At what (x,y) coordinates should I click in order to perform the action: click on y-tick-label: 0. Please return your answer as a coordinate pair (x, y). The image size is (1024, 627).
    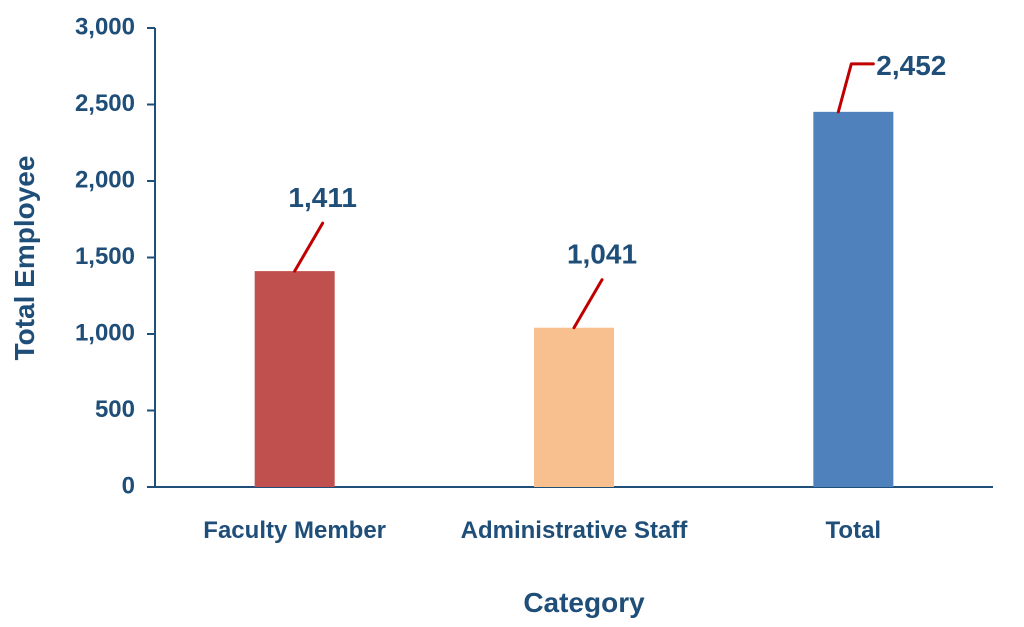
    Looking at the image, I should click on (128, 485).